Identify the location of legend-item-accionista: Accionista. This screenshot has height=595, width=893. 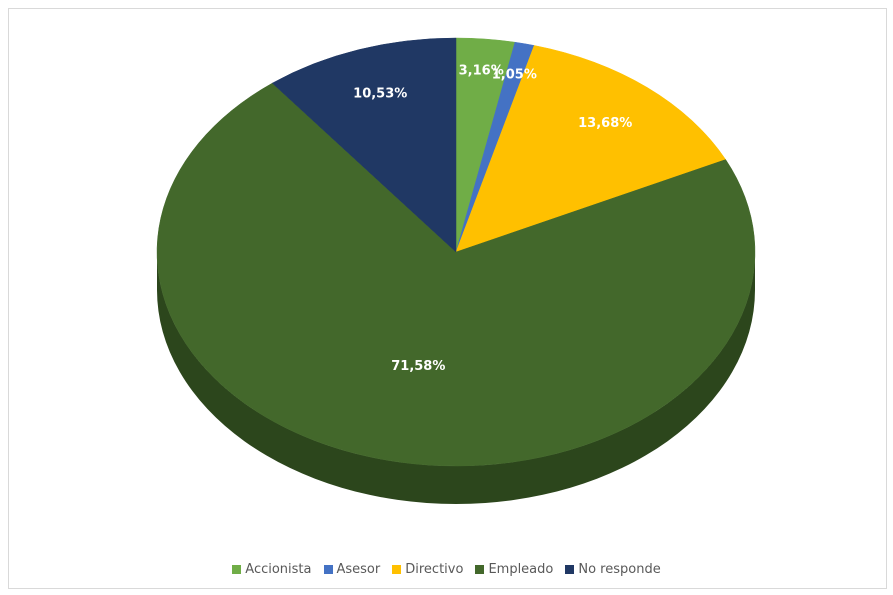
(272, 569).